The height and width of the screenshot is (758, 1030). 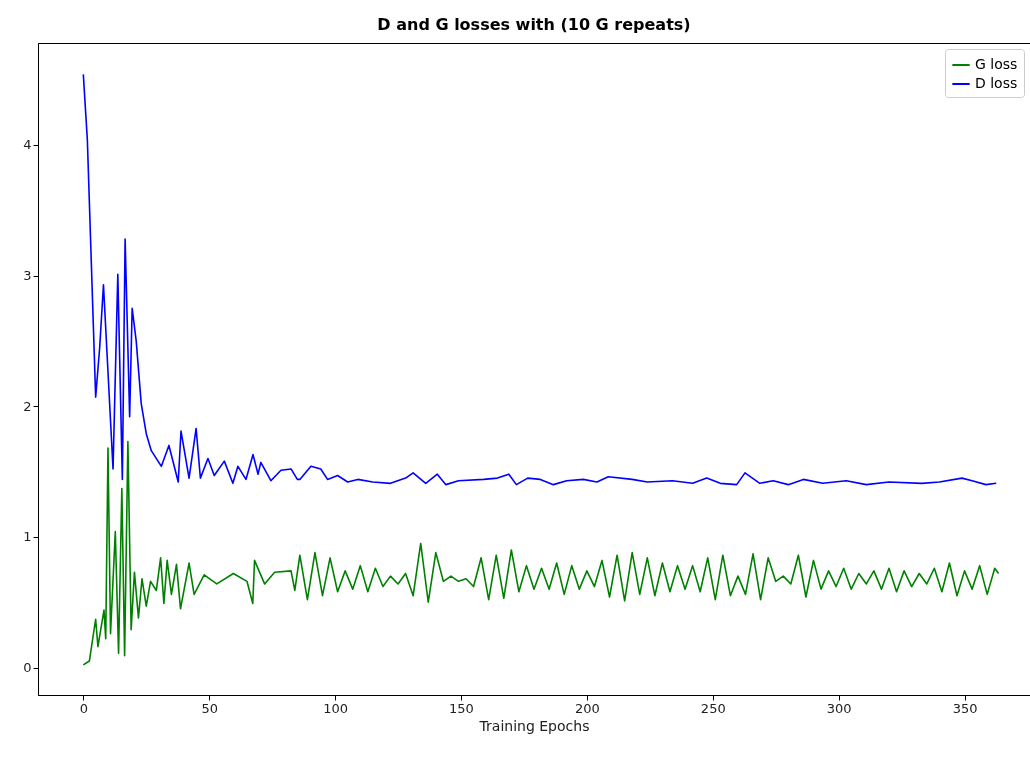 I want to click on x-tick-label: 100, so click(x=336, y=708).